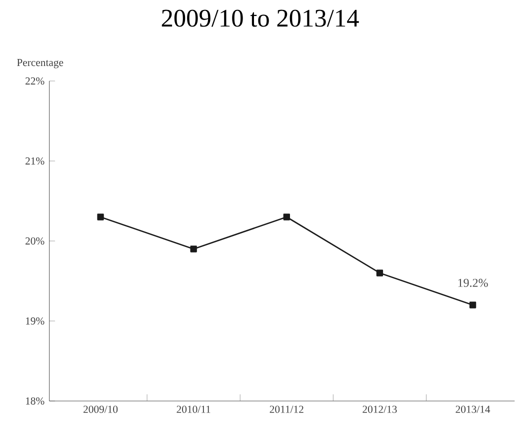 The image size is (521, 421). Describe the element at coordinates (35, 401) in the screenshot. I see `y-tick-label: 18%` at that location.